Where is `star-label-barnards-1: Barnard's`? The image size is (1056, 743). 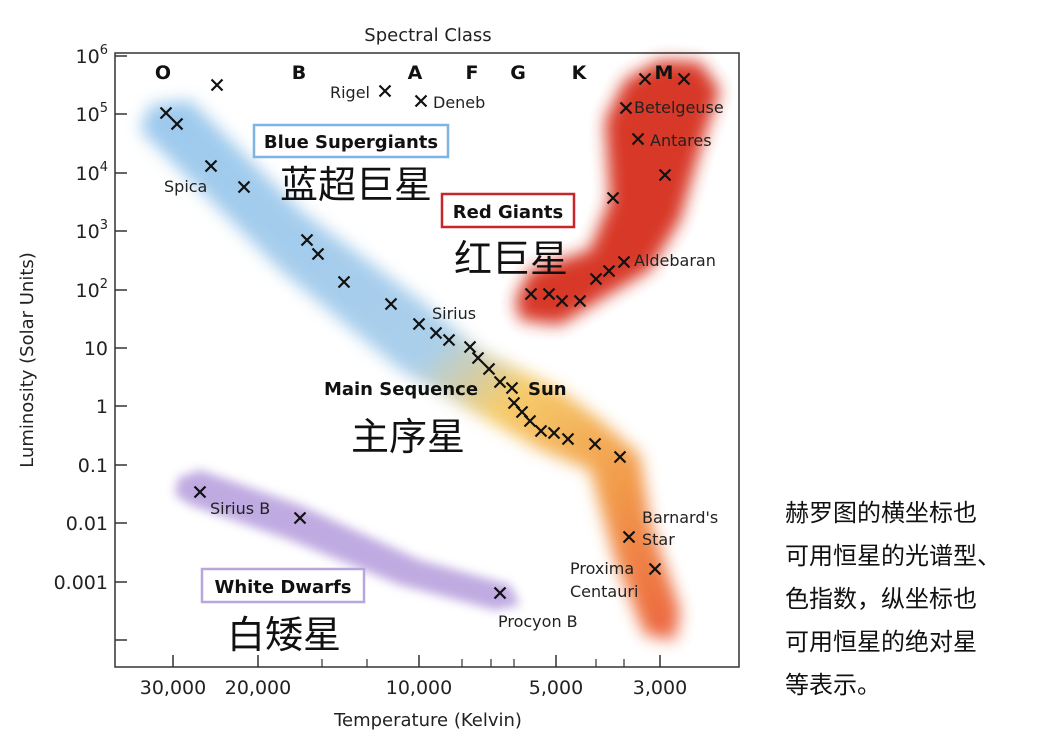 star-label-barnards-1: Barnard's is located at coordinates (680, 517).